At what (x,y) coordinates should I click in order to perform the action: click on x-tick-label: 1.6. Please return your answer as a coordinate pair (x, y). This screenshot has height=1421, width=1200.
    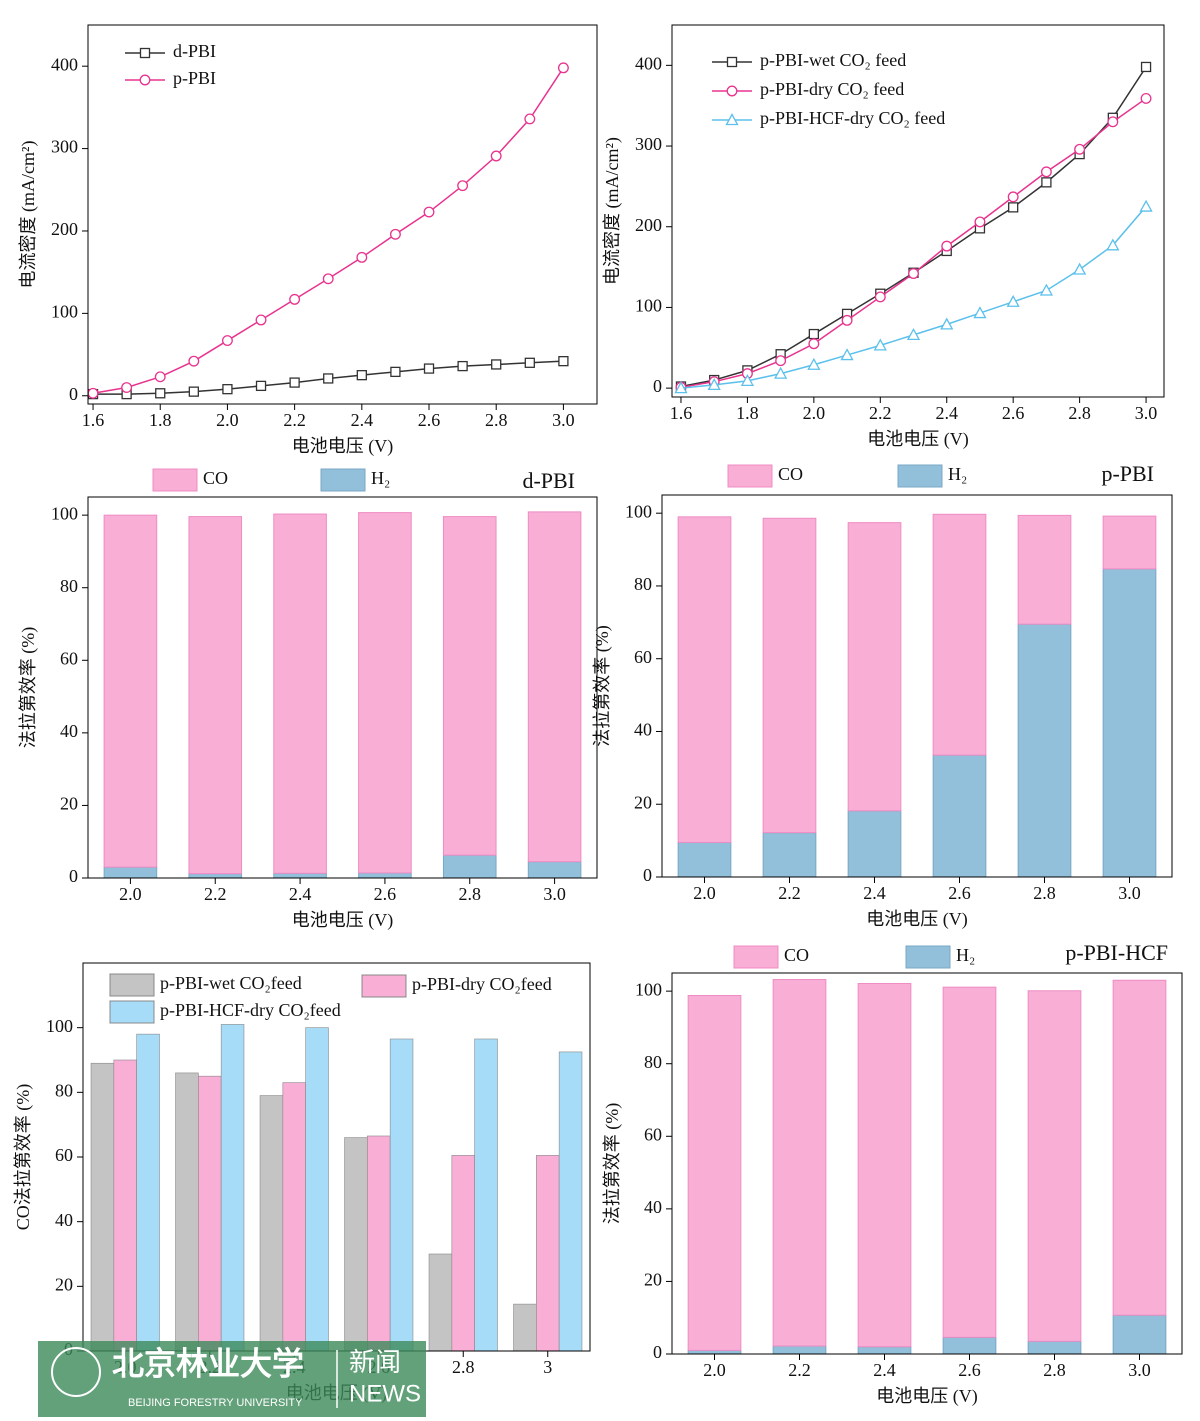
    Looking at the image, I should click on (93, 420).